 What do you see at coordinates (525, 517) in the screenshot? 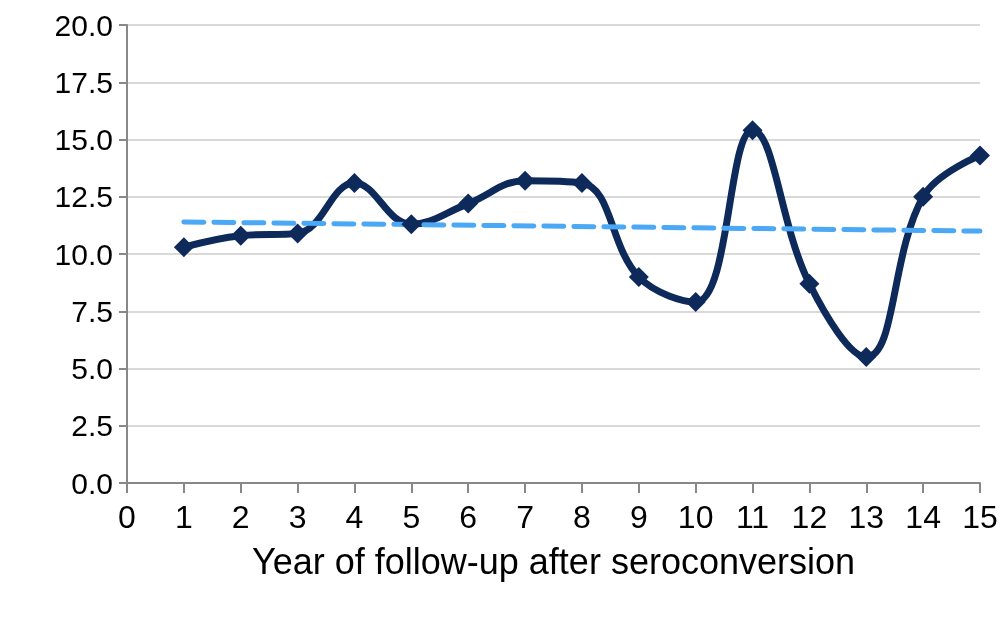
I see `x-tick-label: 7` at bounding box center [525, 517].